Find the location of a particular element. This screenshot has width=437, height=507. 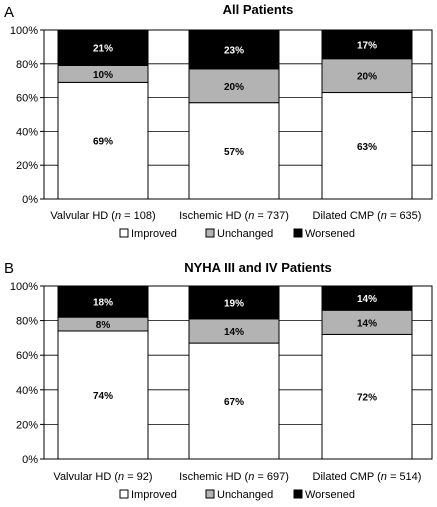

data-label-improved: 72% is located at coordinates (367, 398).